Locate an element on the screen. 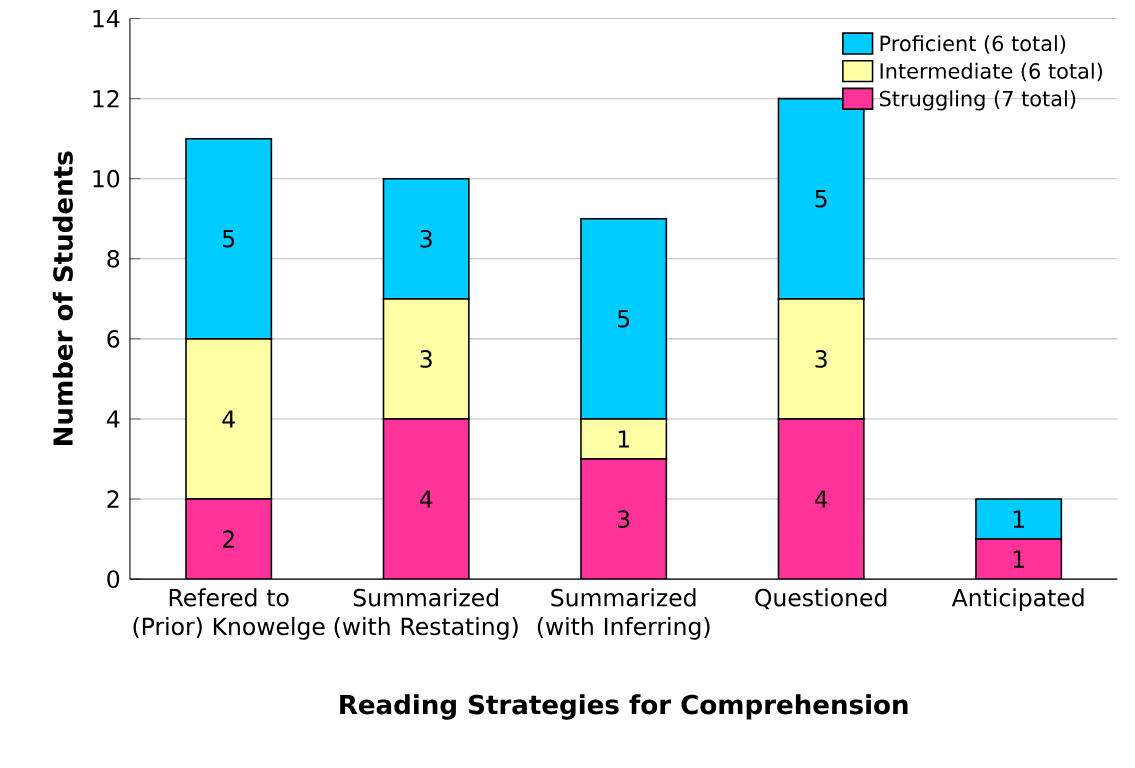 This screenshot has width=1135, height=768. y-tick-label: 14 is located at coordinates (106, 18).